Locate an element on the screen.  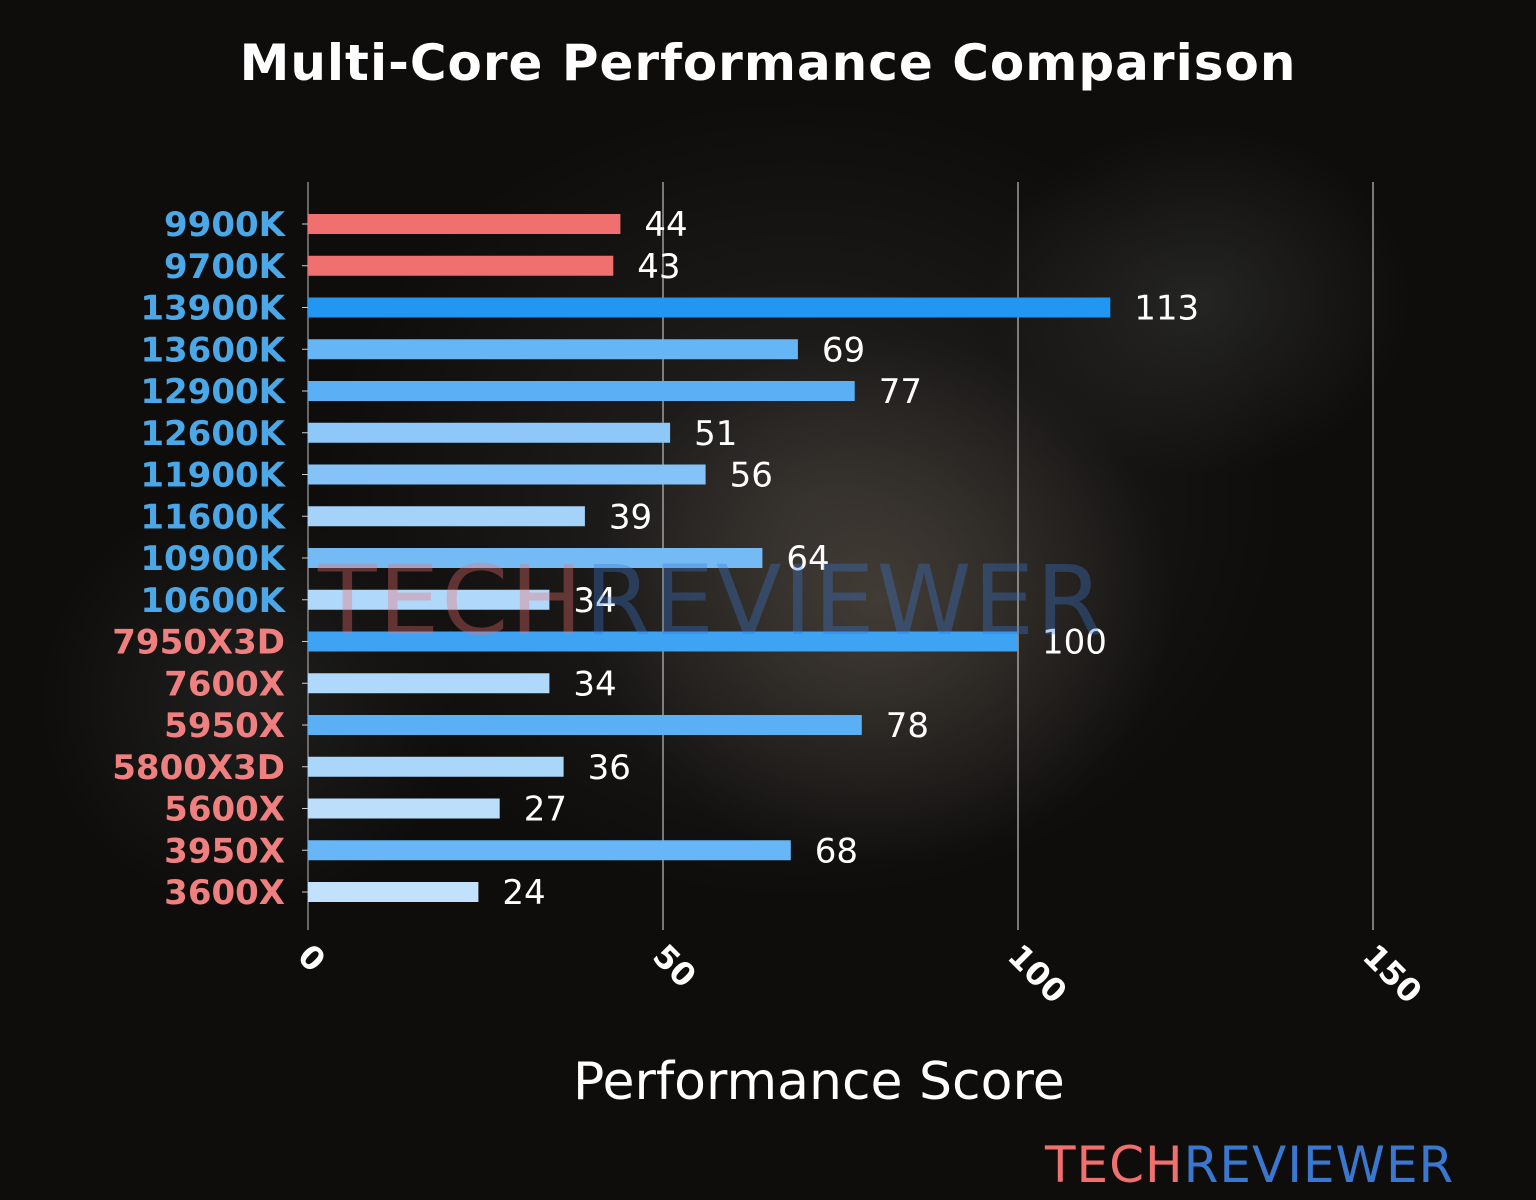
y-tick-label: 3950X is located at coordinates (224, 851).